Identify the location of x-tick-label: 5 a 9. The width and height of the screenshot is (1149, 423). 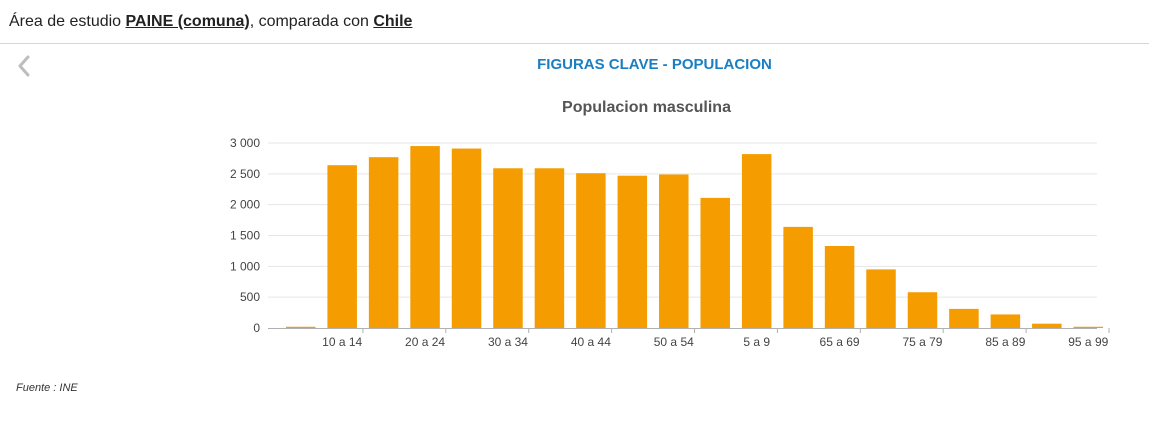
(756, 342).